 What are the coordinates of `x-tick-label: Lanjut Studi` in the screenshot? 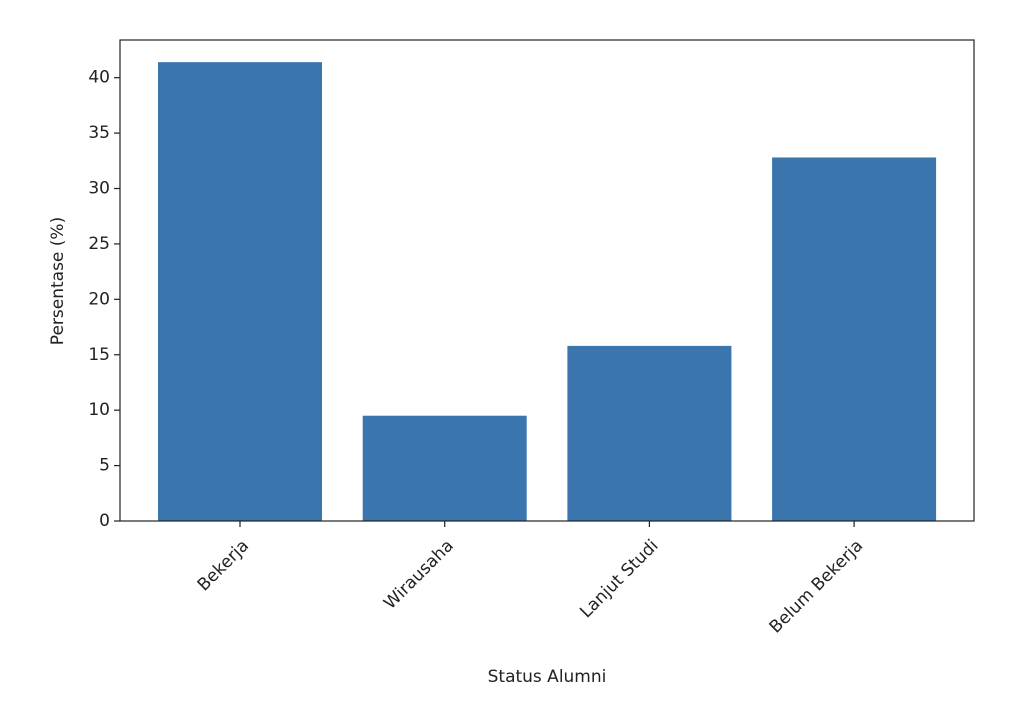 It's located at (619, 579).